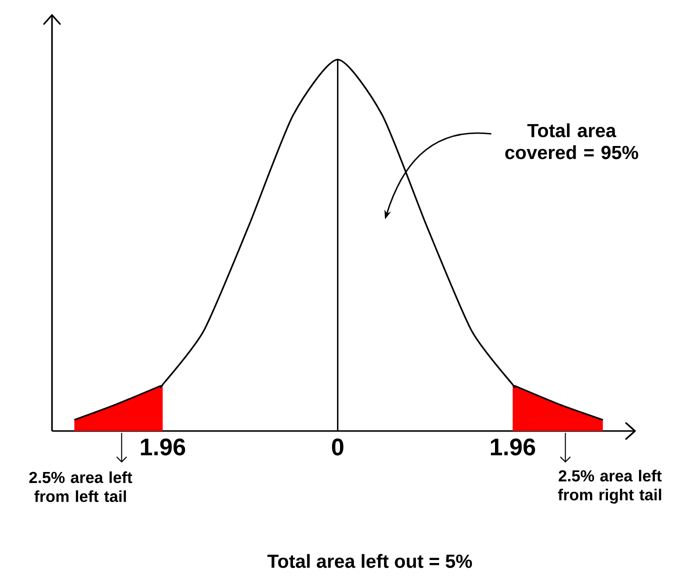  I want to click on x-tick-label: 0, so click(338, 447).